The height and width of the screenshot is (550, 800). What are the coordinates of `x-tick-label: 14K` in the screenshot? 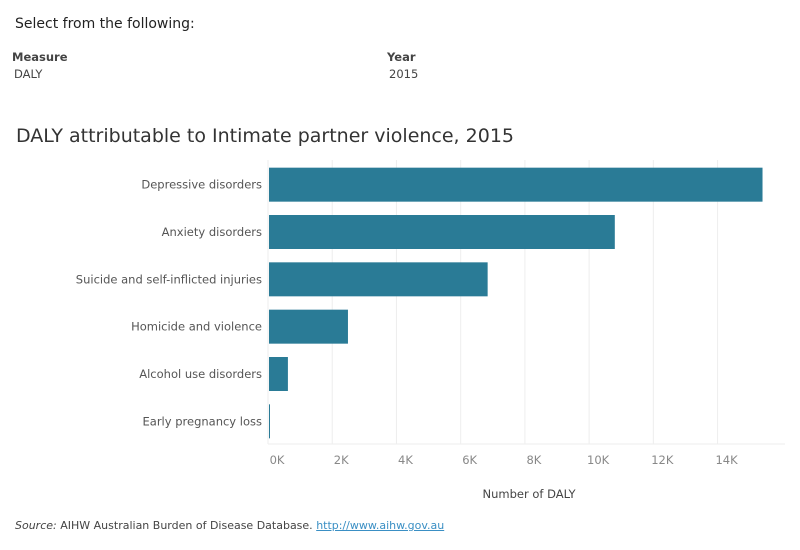 It's located at (726, 460).